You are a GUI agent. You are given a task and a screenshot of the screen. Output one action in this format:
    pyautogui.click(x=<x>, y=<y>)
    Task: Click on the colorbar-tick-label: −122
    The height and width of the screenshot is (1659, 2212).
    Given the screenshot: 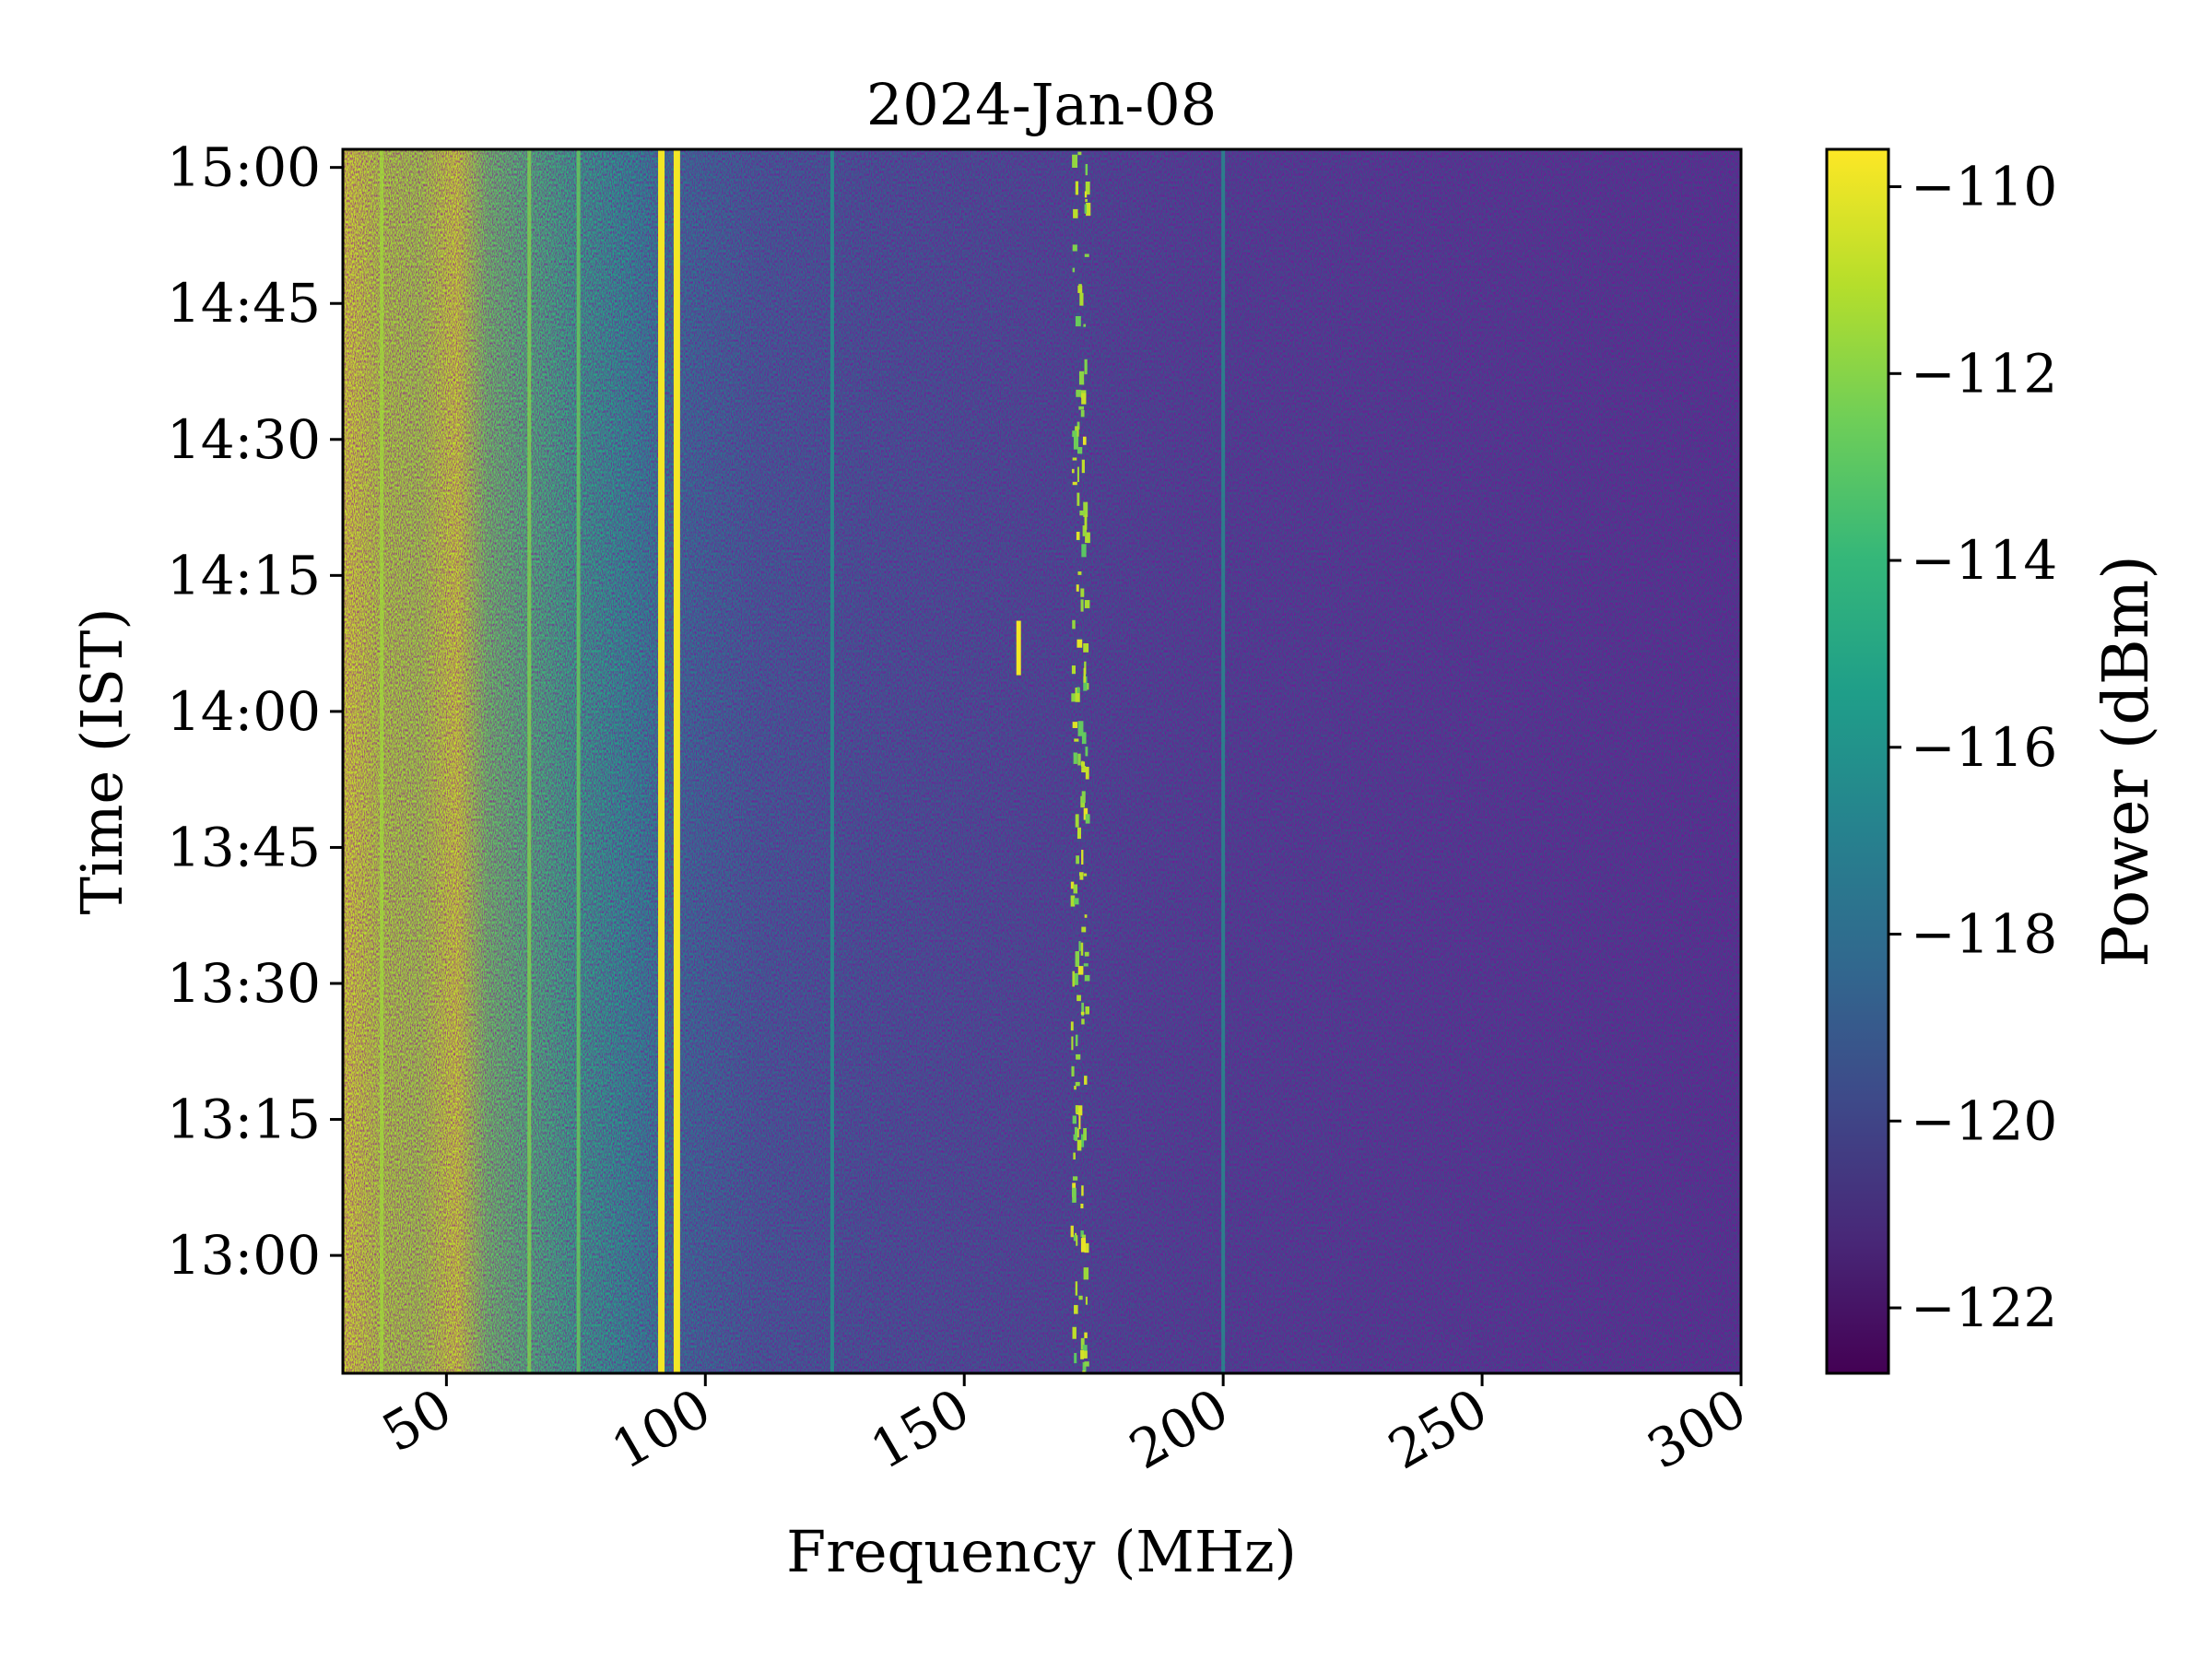 What is the action you would take?
    pyautogui.click(x=1984, y=1308)
    